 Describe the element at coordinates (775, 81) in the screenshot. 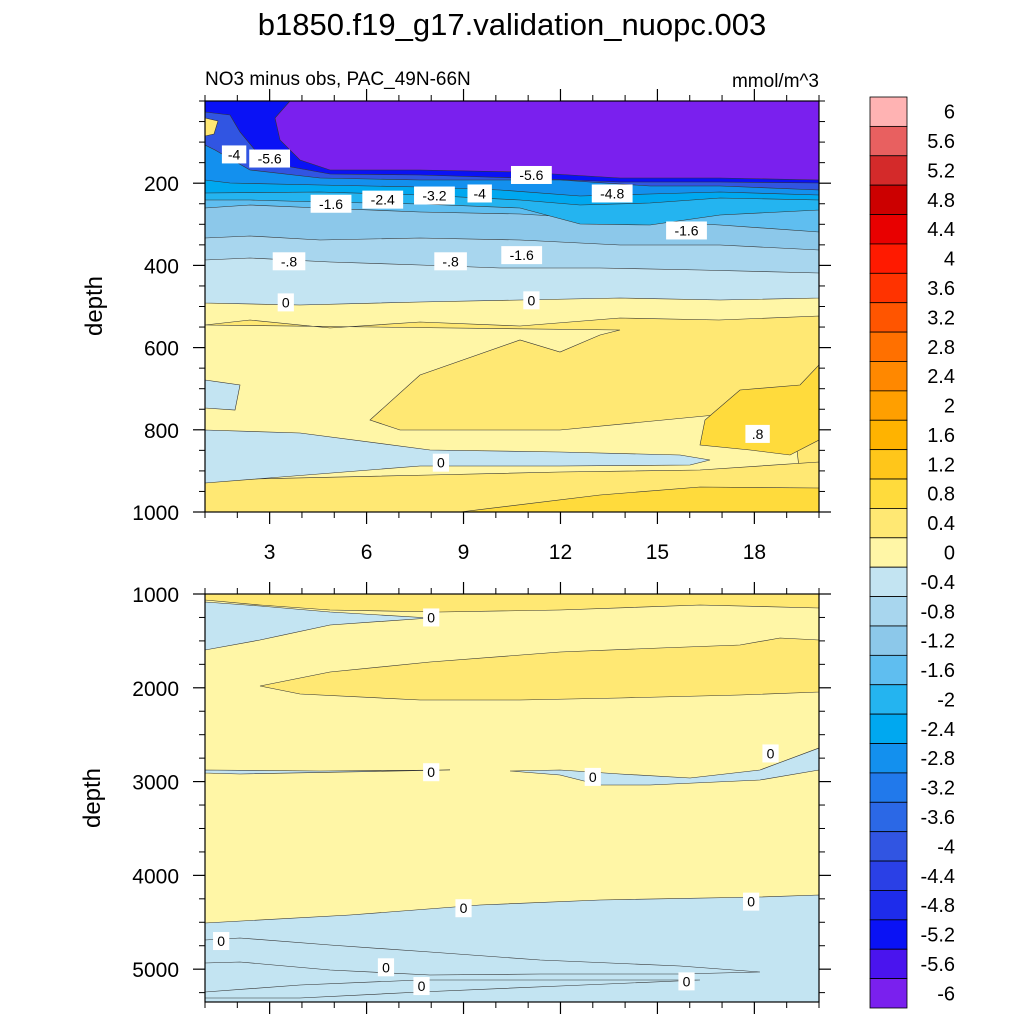

I see `units-label: mmol/m^3` at that location.